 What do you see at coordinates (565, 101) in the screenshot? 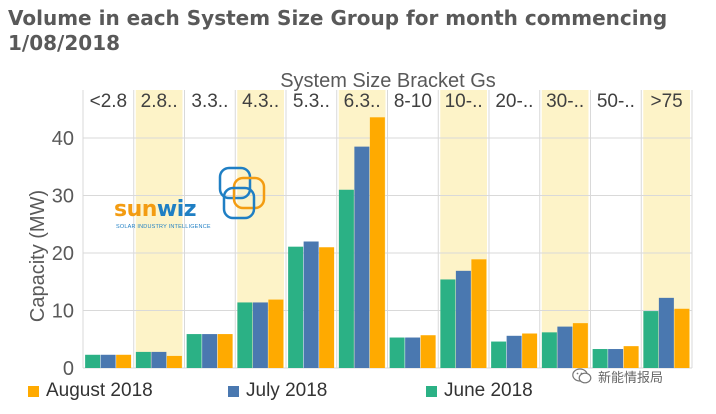
I see `x-tick-label: 30-..` at bounding box center [565, 101].